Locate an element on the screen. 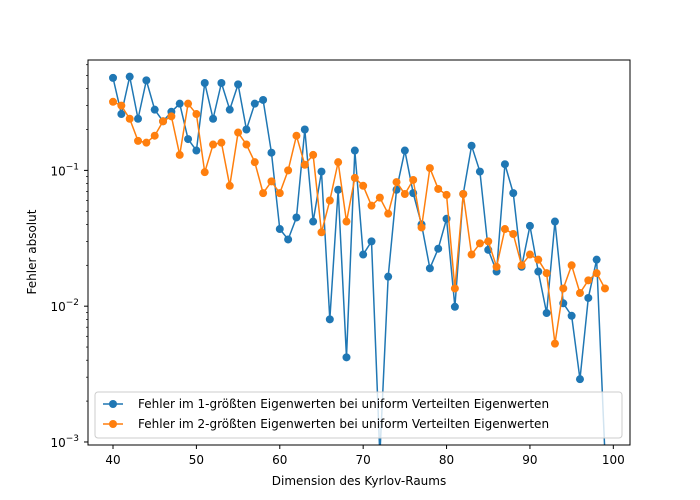  y-tick-label-2: 10⁻¹ is located at coordinates (64, 170).